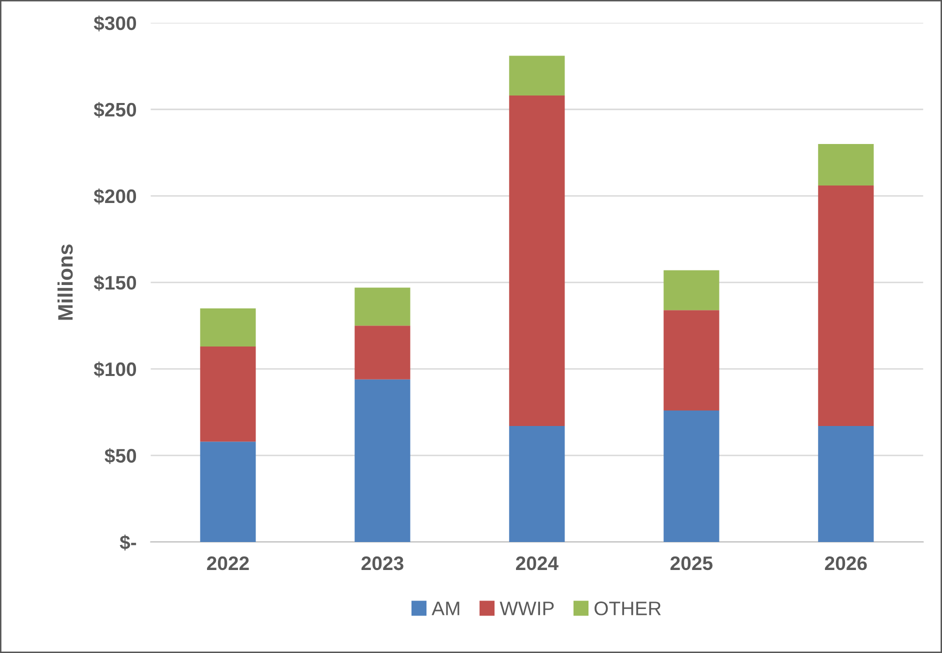 The width and height of the screenshot is (942, 653). What do you see at coordinates (845, 563) in the screenshot?
I see `x-tick-label: 2026` at bounding box center [845, 563].